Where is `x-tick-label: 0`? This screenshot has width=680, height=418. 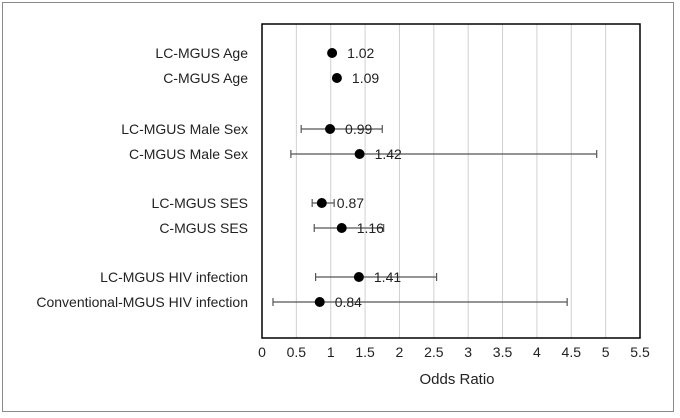
x-tick-label: 0 is located at coordinates (262, 352).